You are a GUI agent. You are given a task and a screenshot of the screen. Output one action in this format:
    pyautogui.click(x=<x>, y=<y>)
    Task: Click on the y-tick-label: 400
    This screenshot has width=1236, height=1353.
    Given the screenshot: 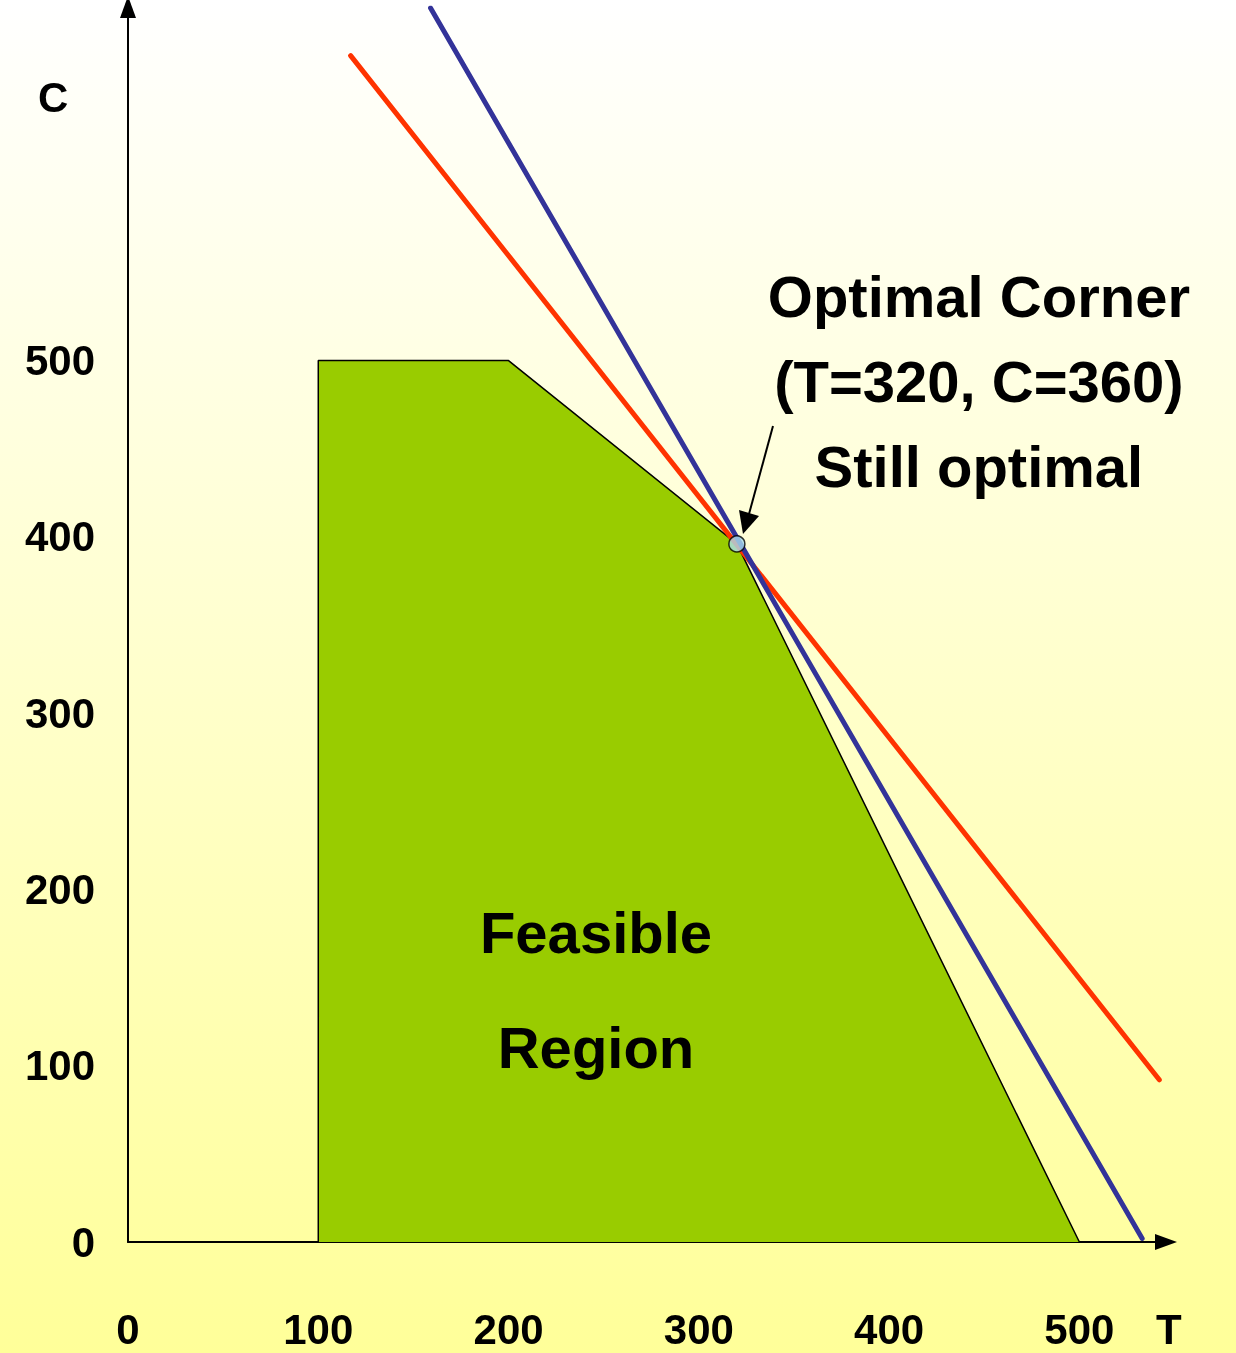 What is the action you would take?
    pyautogui.click(x=59, y=537)
    